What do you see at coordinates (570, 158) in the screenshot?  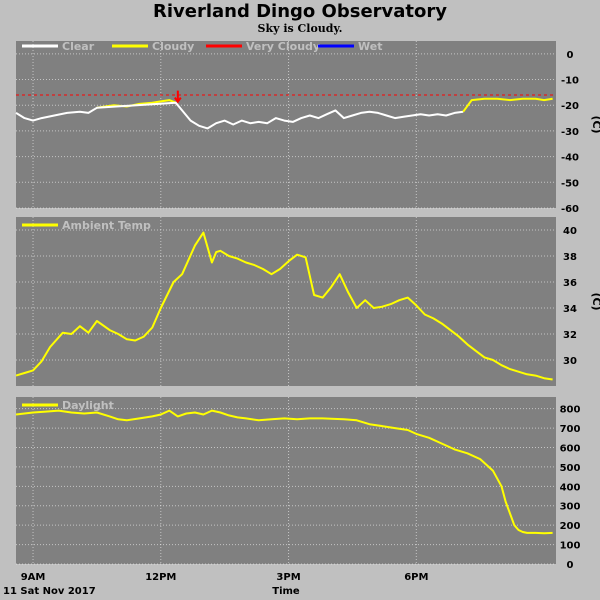 I see `y-tick-label: -40` at bounding box center [570, 158].